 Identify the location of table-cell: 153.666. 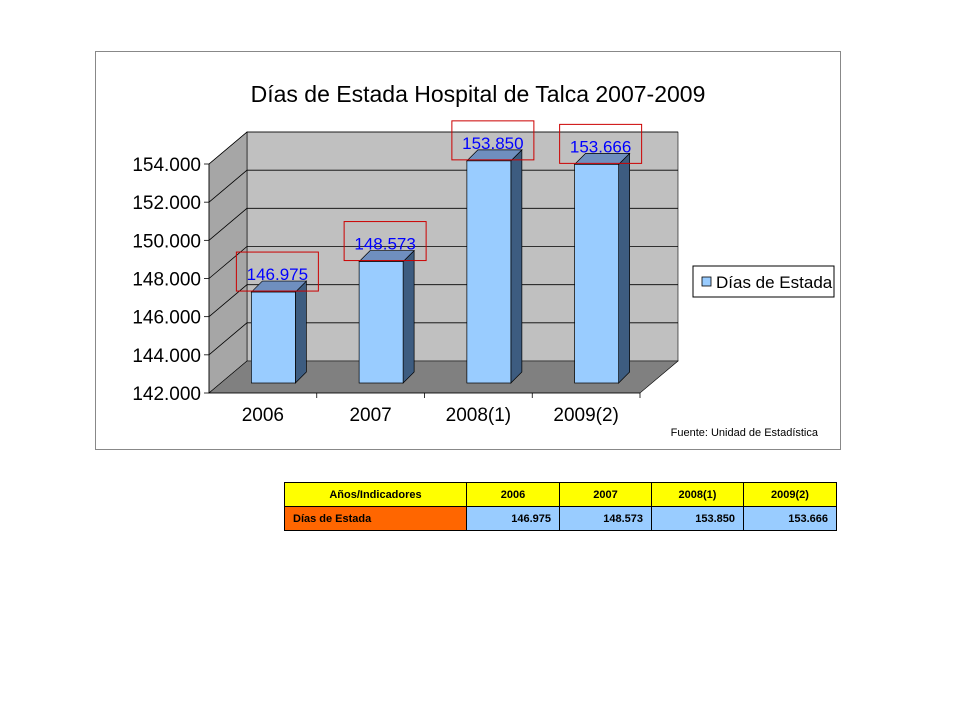
(790, 518).